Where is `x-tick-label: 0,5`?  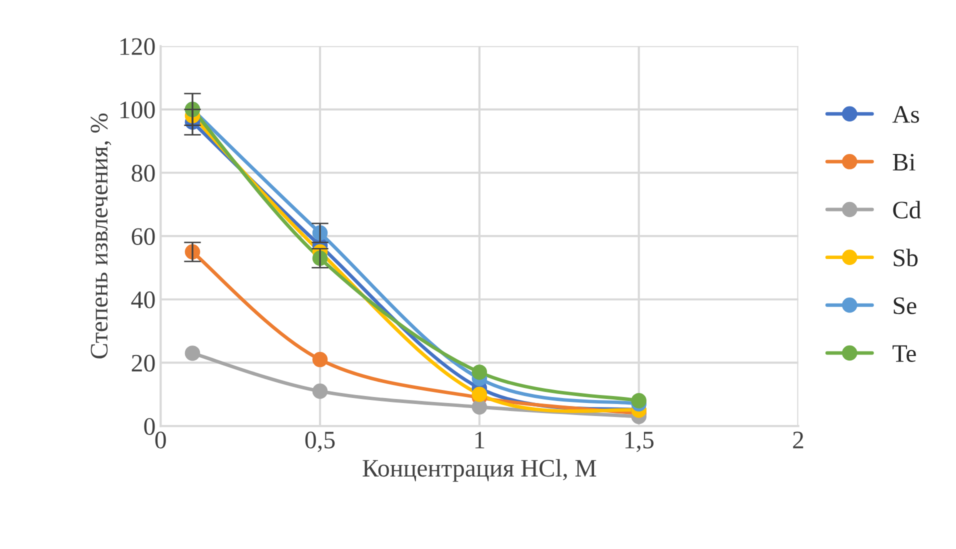 x-tick-label: 0,5 is located at coordinates (320, 442).